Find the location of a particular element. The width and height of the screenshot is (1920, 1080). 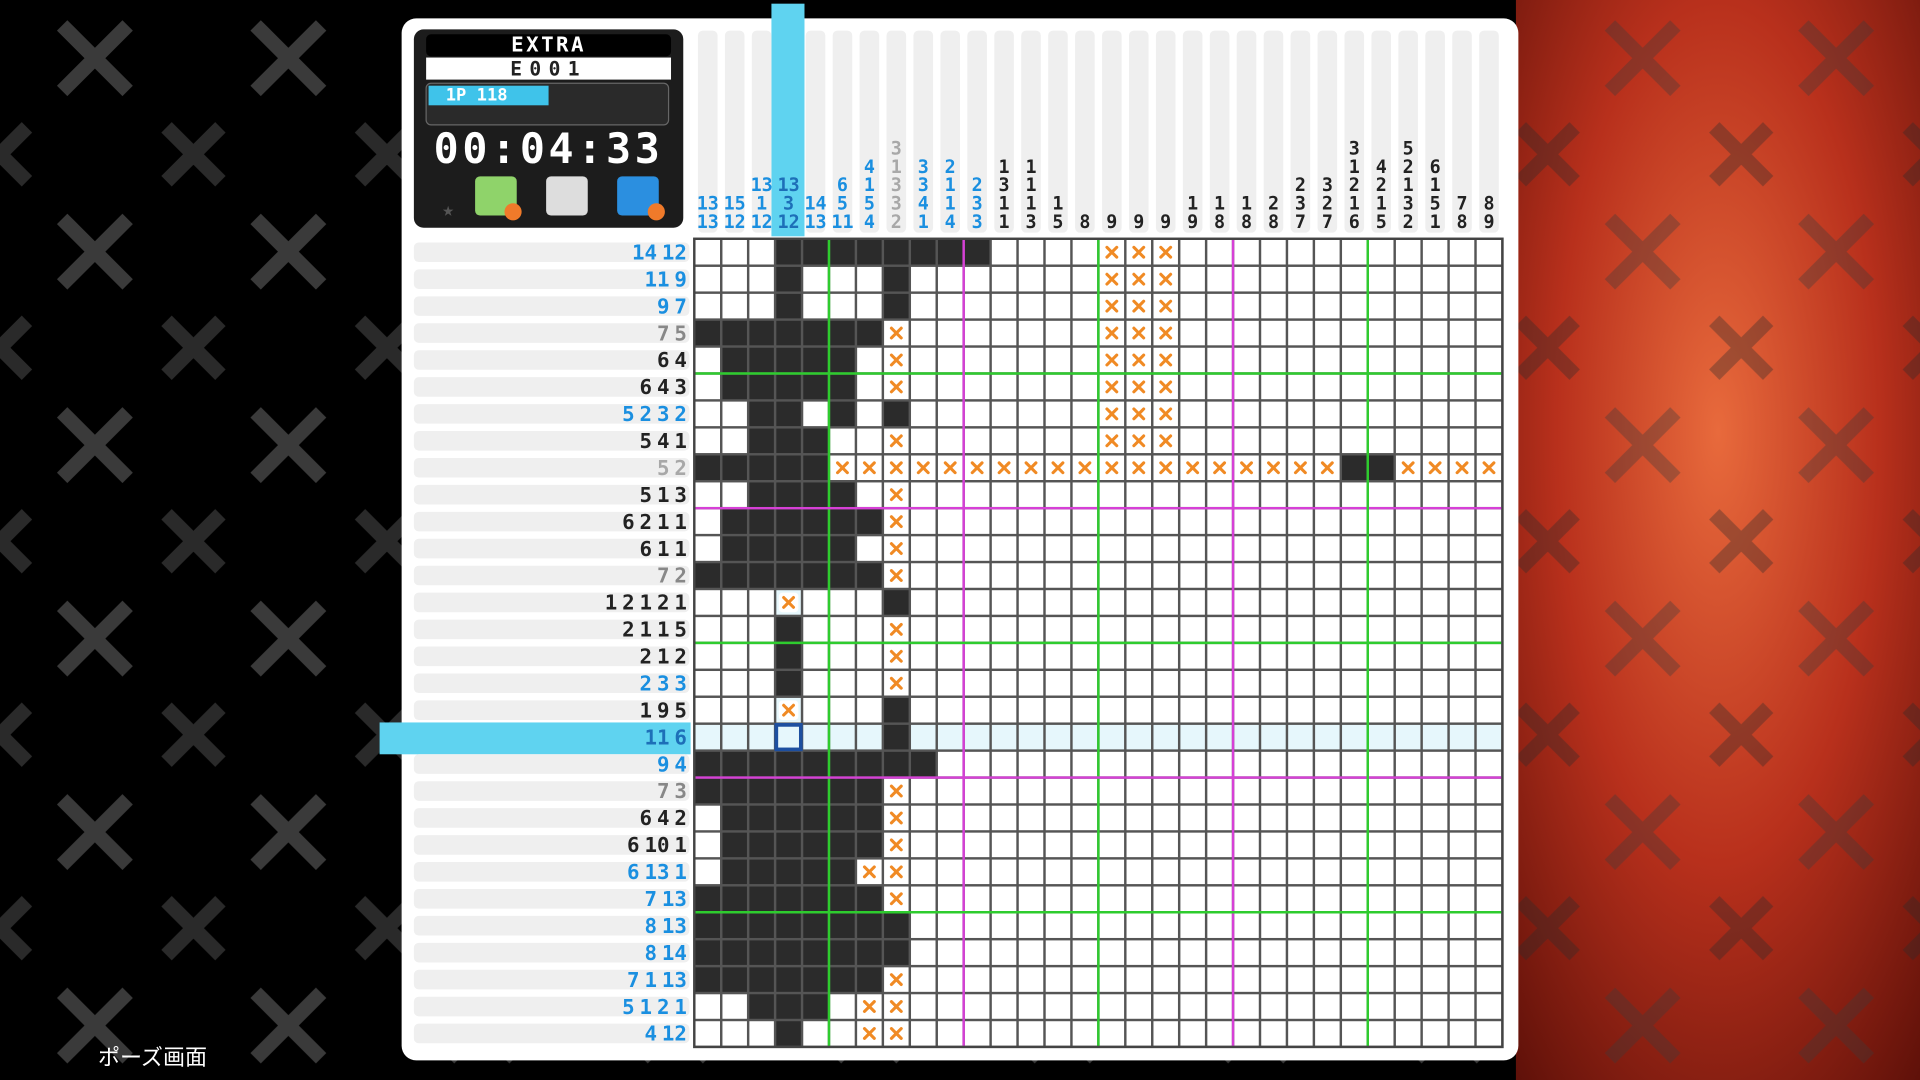

column-clue: 13 is located at coordinates (762, 185).